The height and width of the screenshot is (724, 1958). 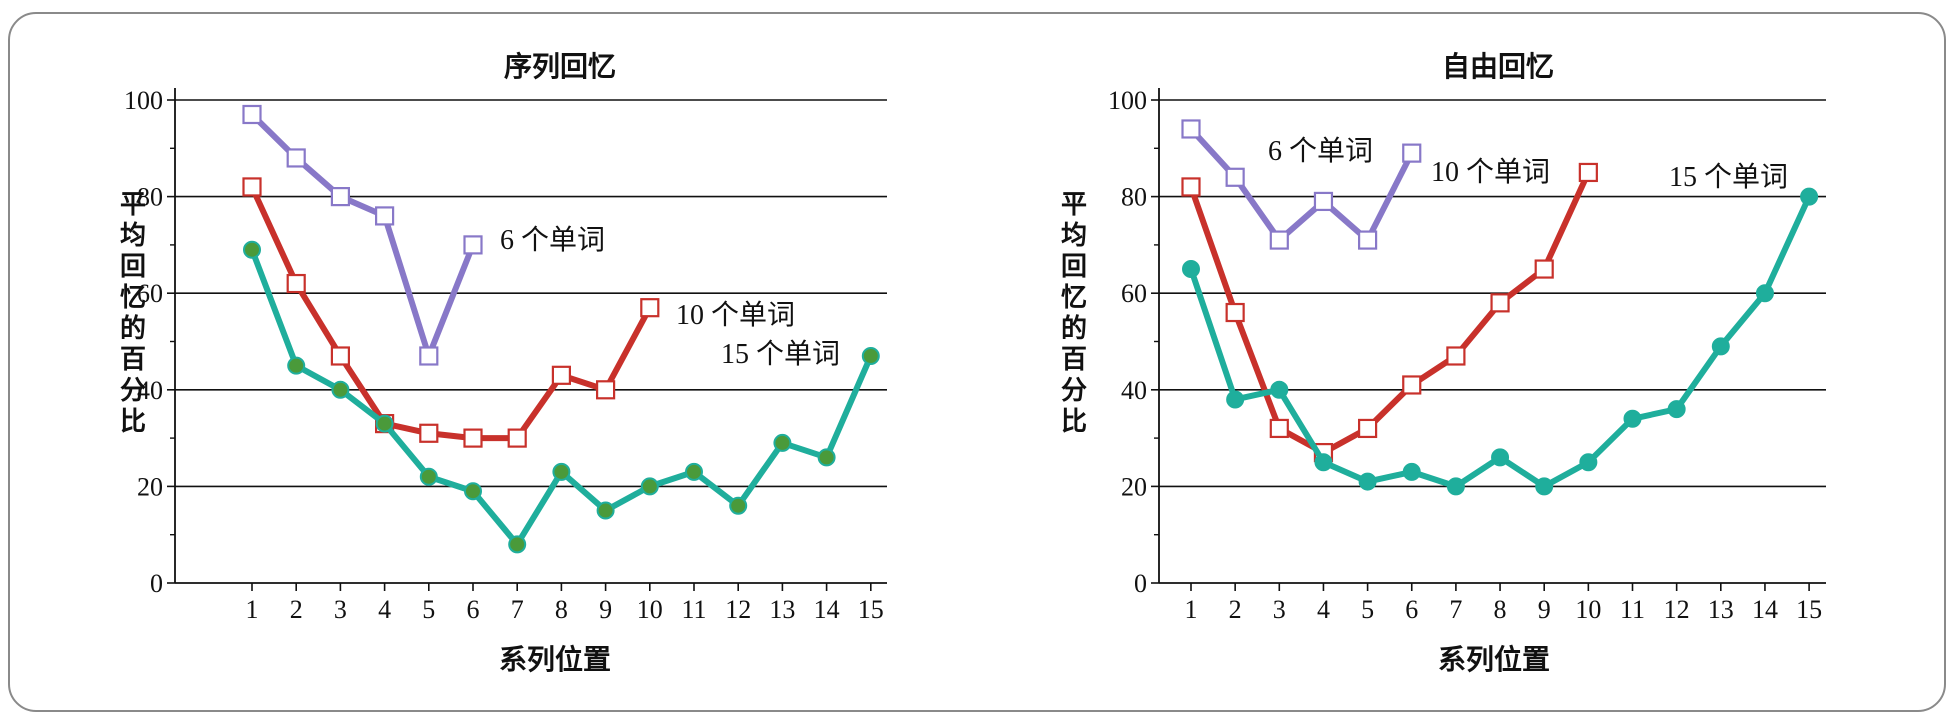 What do you see at coordinates (473, 609) in the screenshot?
I see `x-tick-label: 6` at bounding box center [473, 609].